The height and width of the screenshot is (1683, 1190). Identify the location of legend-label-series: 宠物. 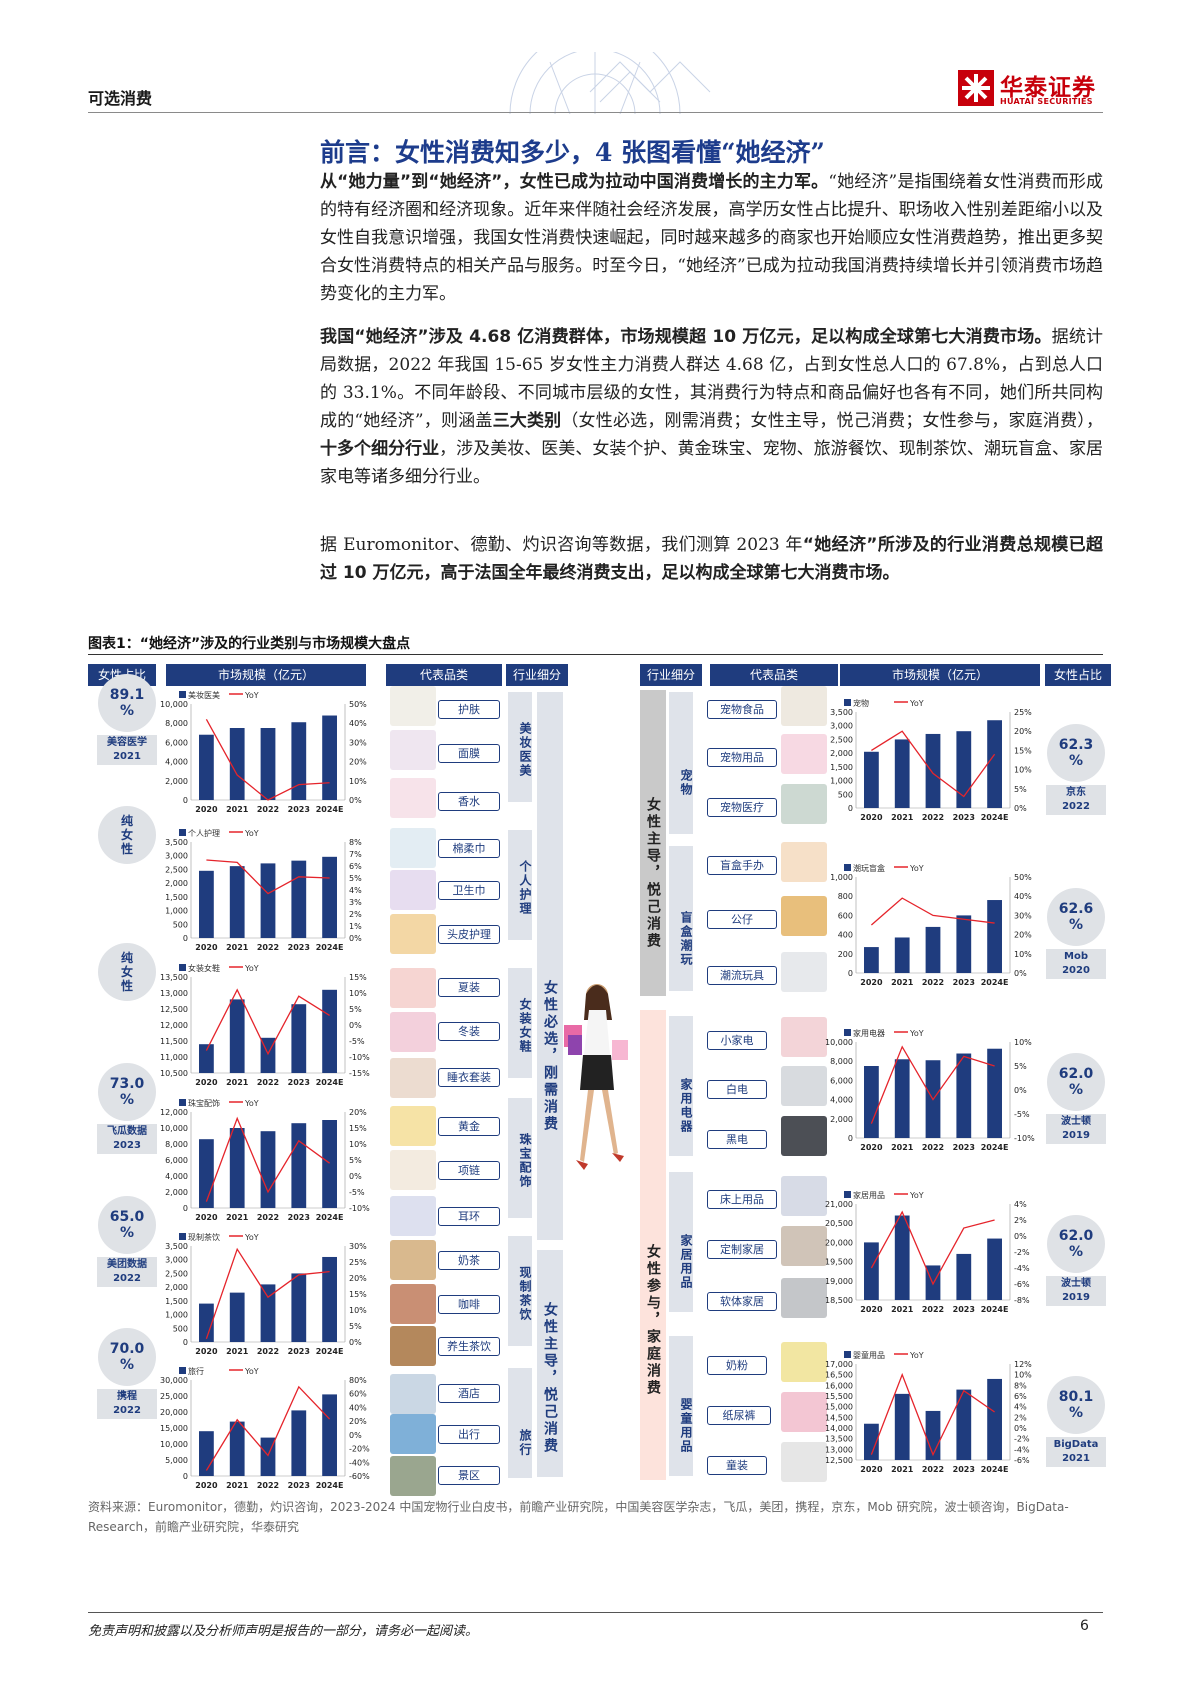
(861, 703).